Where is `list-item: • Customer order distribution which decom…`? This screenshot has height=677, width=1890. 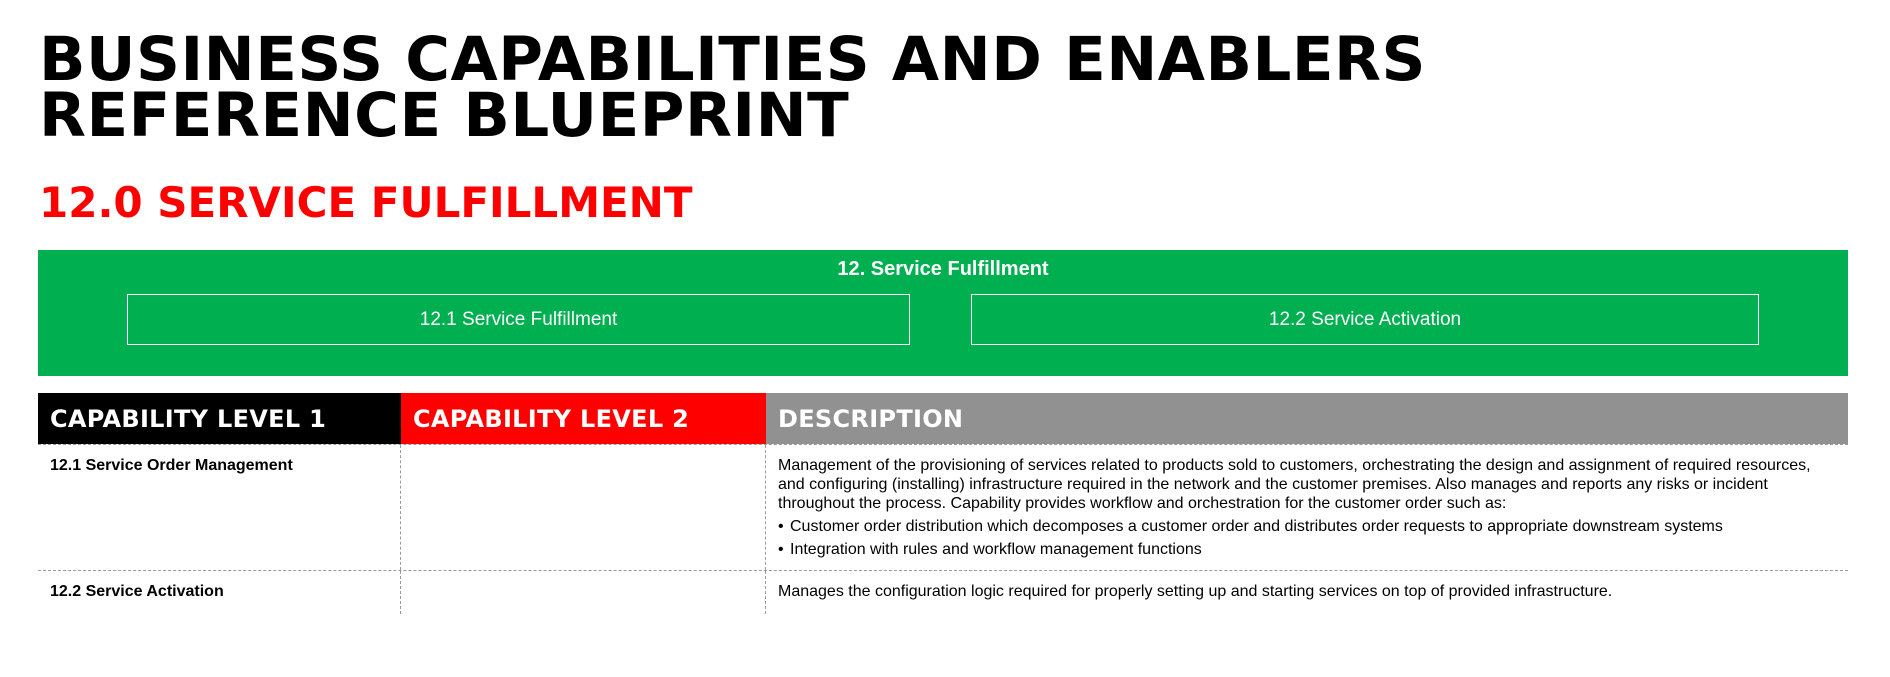
list-item: • Customer order distribution which decom… is located at coordinates (1307, 526).